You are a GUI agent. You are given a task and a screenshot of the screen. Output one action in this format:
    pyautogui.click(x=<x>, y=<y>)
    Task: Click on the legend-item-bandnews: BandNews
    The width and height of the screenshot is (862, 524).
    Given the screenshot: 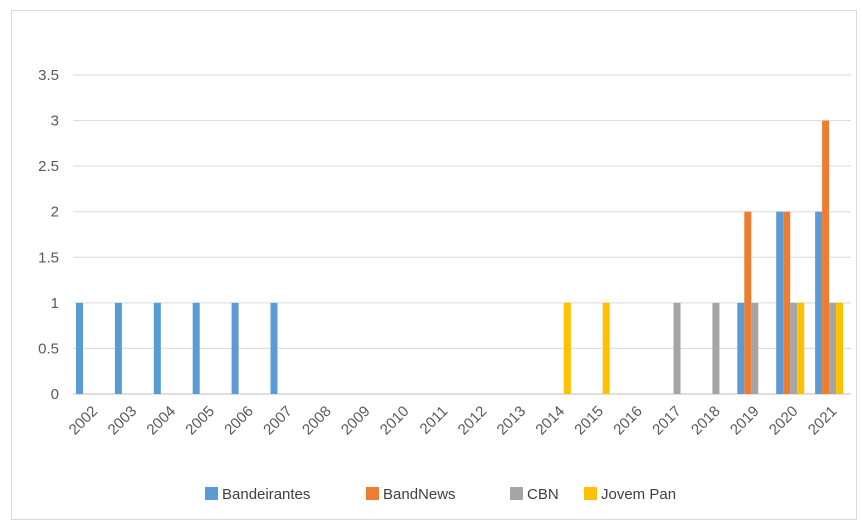 What is the action you would take?
    pyautogui.click(x=411, y=494)
    